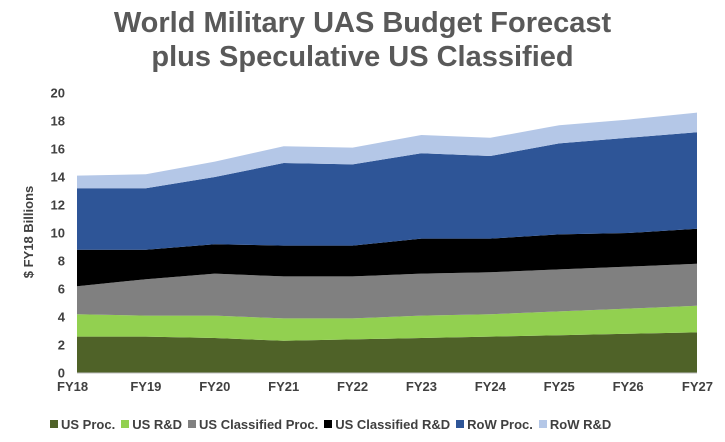 Image resolution: width=725 pixels, height=442 pixels. Describe the element at coordinates (157, 424) in the screenshot. I see `legend-label: US R&D` at that location.